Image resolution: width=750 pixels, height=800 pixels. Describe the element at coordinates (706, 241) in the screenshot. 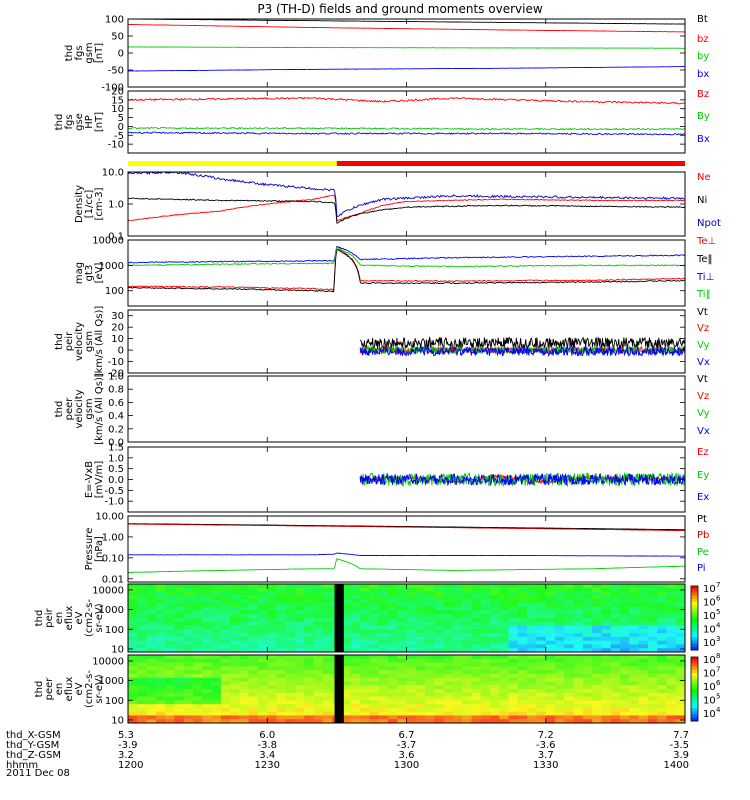

I see `legend-Te⊥: Te⊥` at that location.